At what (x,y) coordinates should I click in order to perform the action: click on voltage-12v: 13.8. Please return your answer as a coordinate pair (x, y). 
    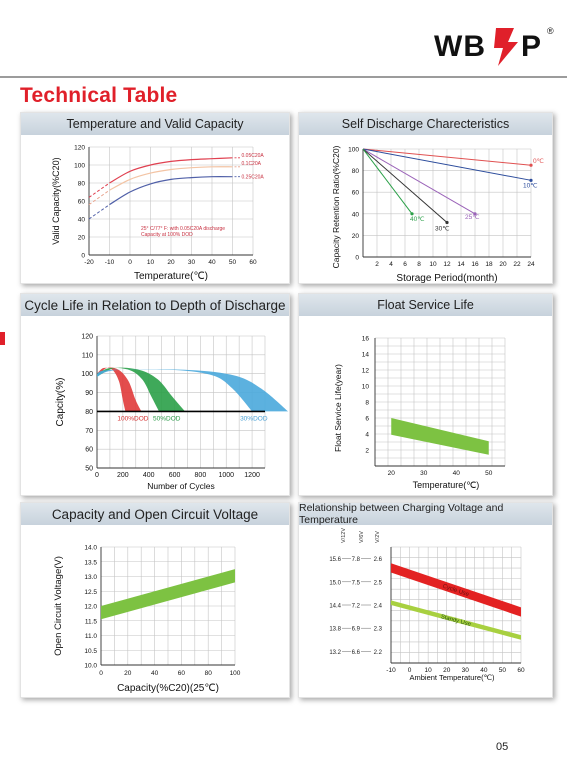
    Looking at the image, I should click on (335, 630).